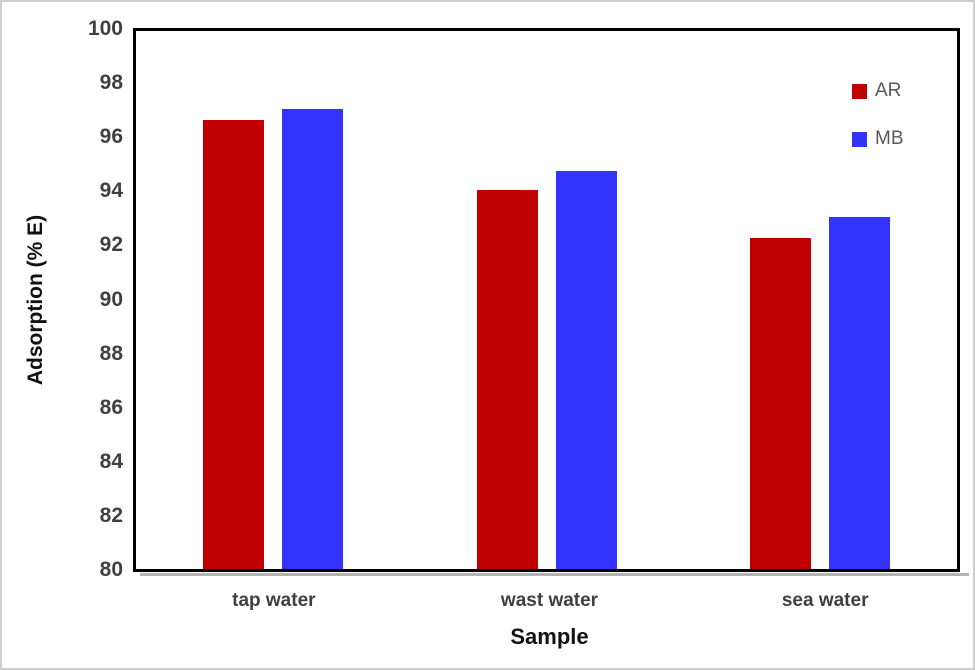 The width and height of the screenshot is (975, 670). What do you see at coordinates (507, 379) in the screenshot?
I see `bar-ar-wast-water` at bounding box center [507, 379].